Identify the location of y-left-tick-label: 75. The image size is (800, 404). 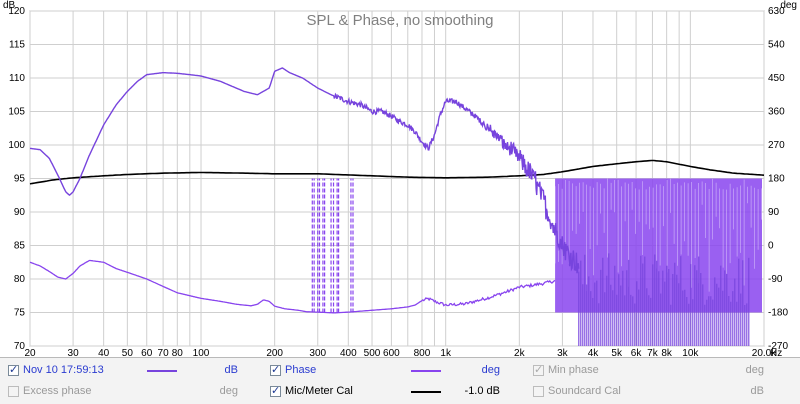
(20, 313).